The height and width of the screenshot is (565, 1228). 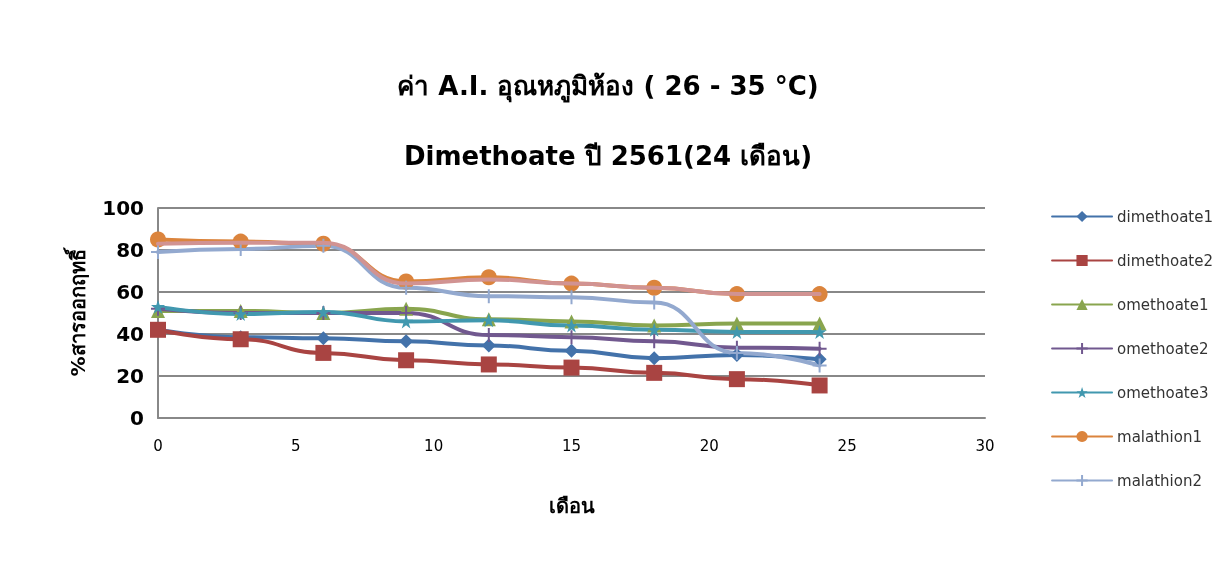 What do you see at coordinates (1165, 216) in the screenshot?
I see `legend-label: dimethoate1` at bounding box center [1165, 216].